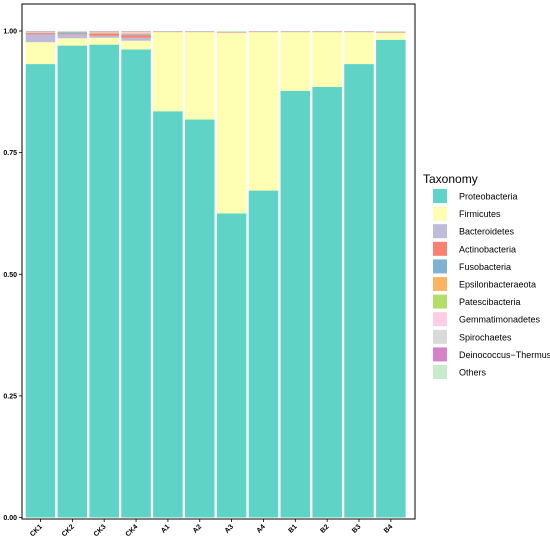 The height and width of the screenshot is (544, 550). What do you see at coordinates (473, 373) in the screenshot?
I see `legend-label-11: Others` at bounding box center [473, 373].